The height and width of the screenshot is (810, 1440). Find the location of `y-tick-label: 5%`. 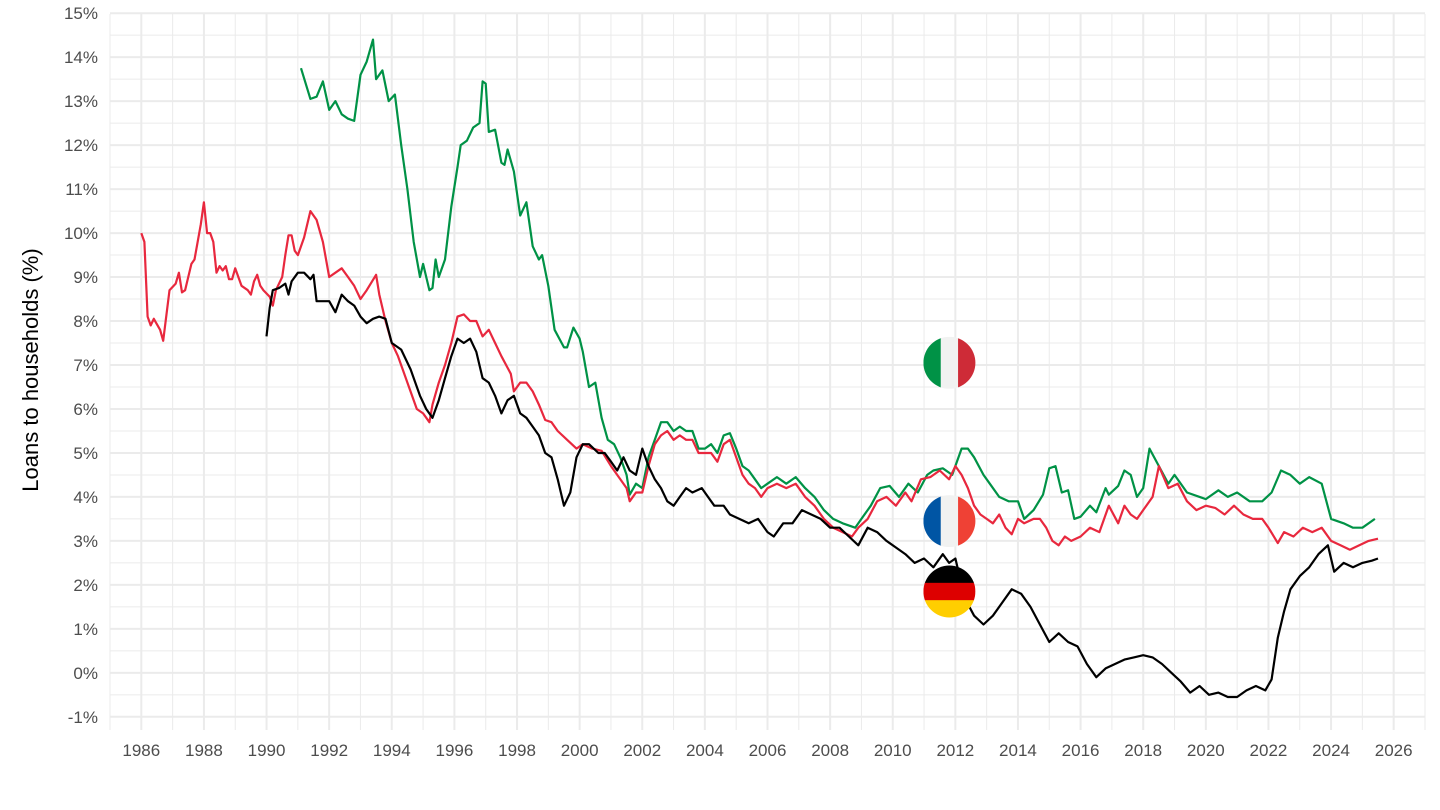

y-tick-label: 5% is located at coordinates (85, 453).